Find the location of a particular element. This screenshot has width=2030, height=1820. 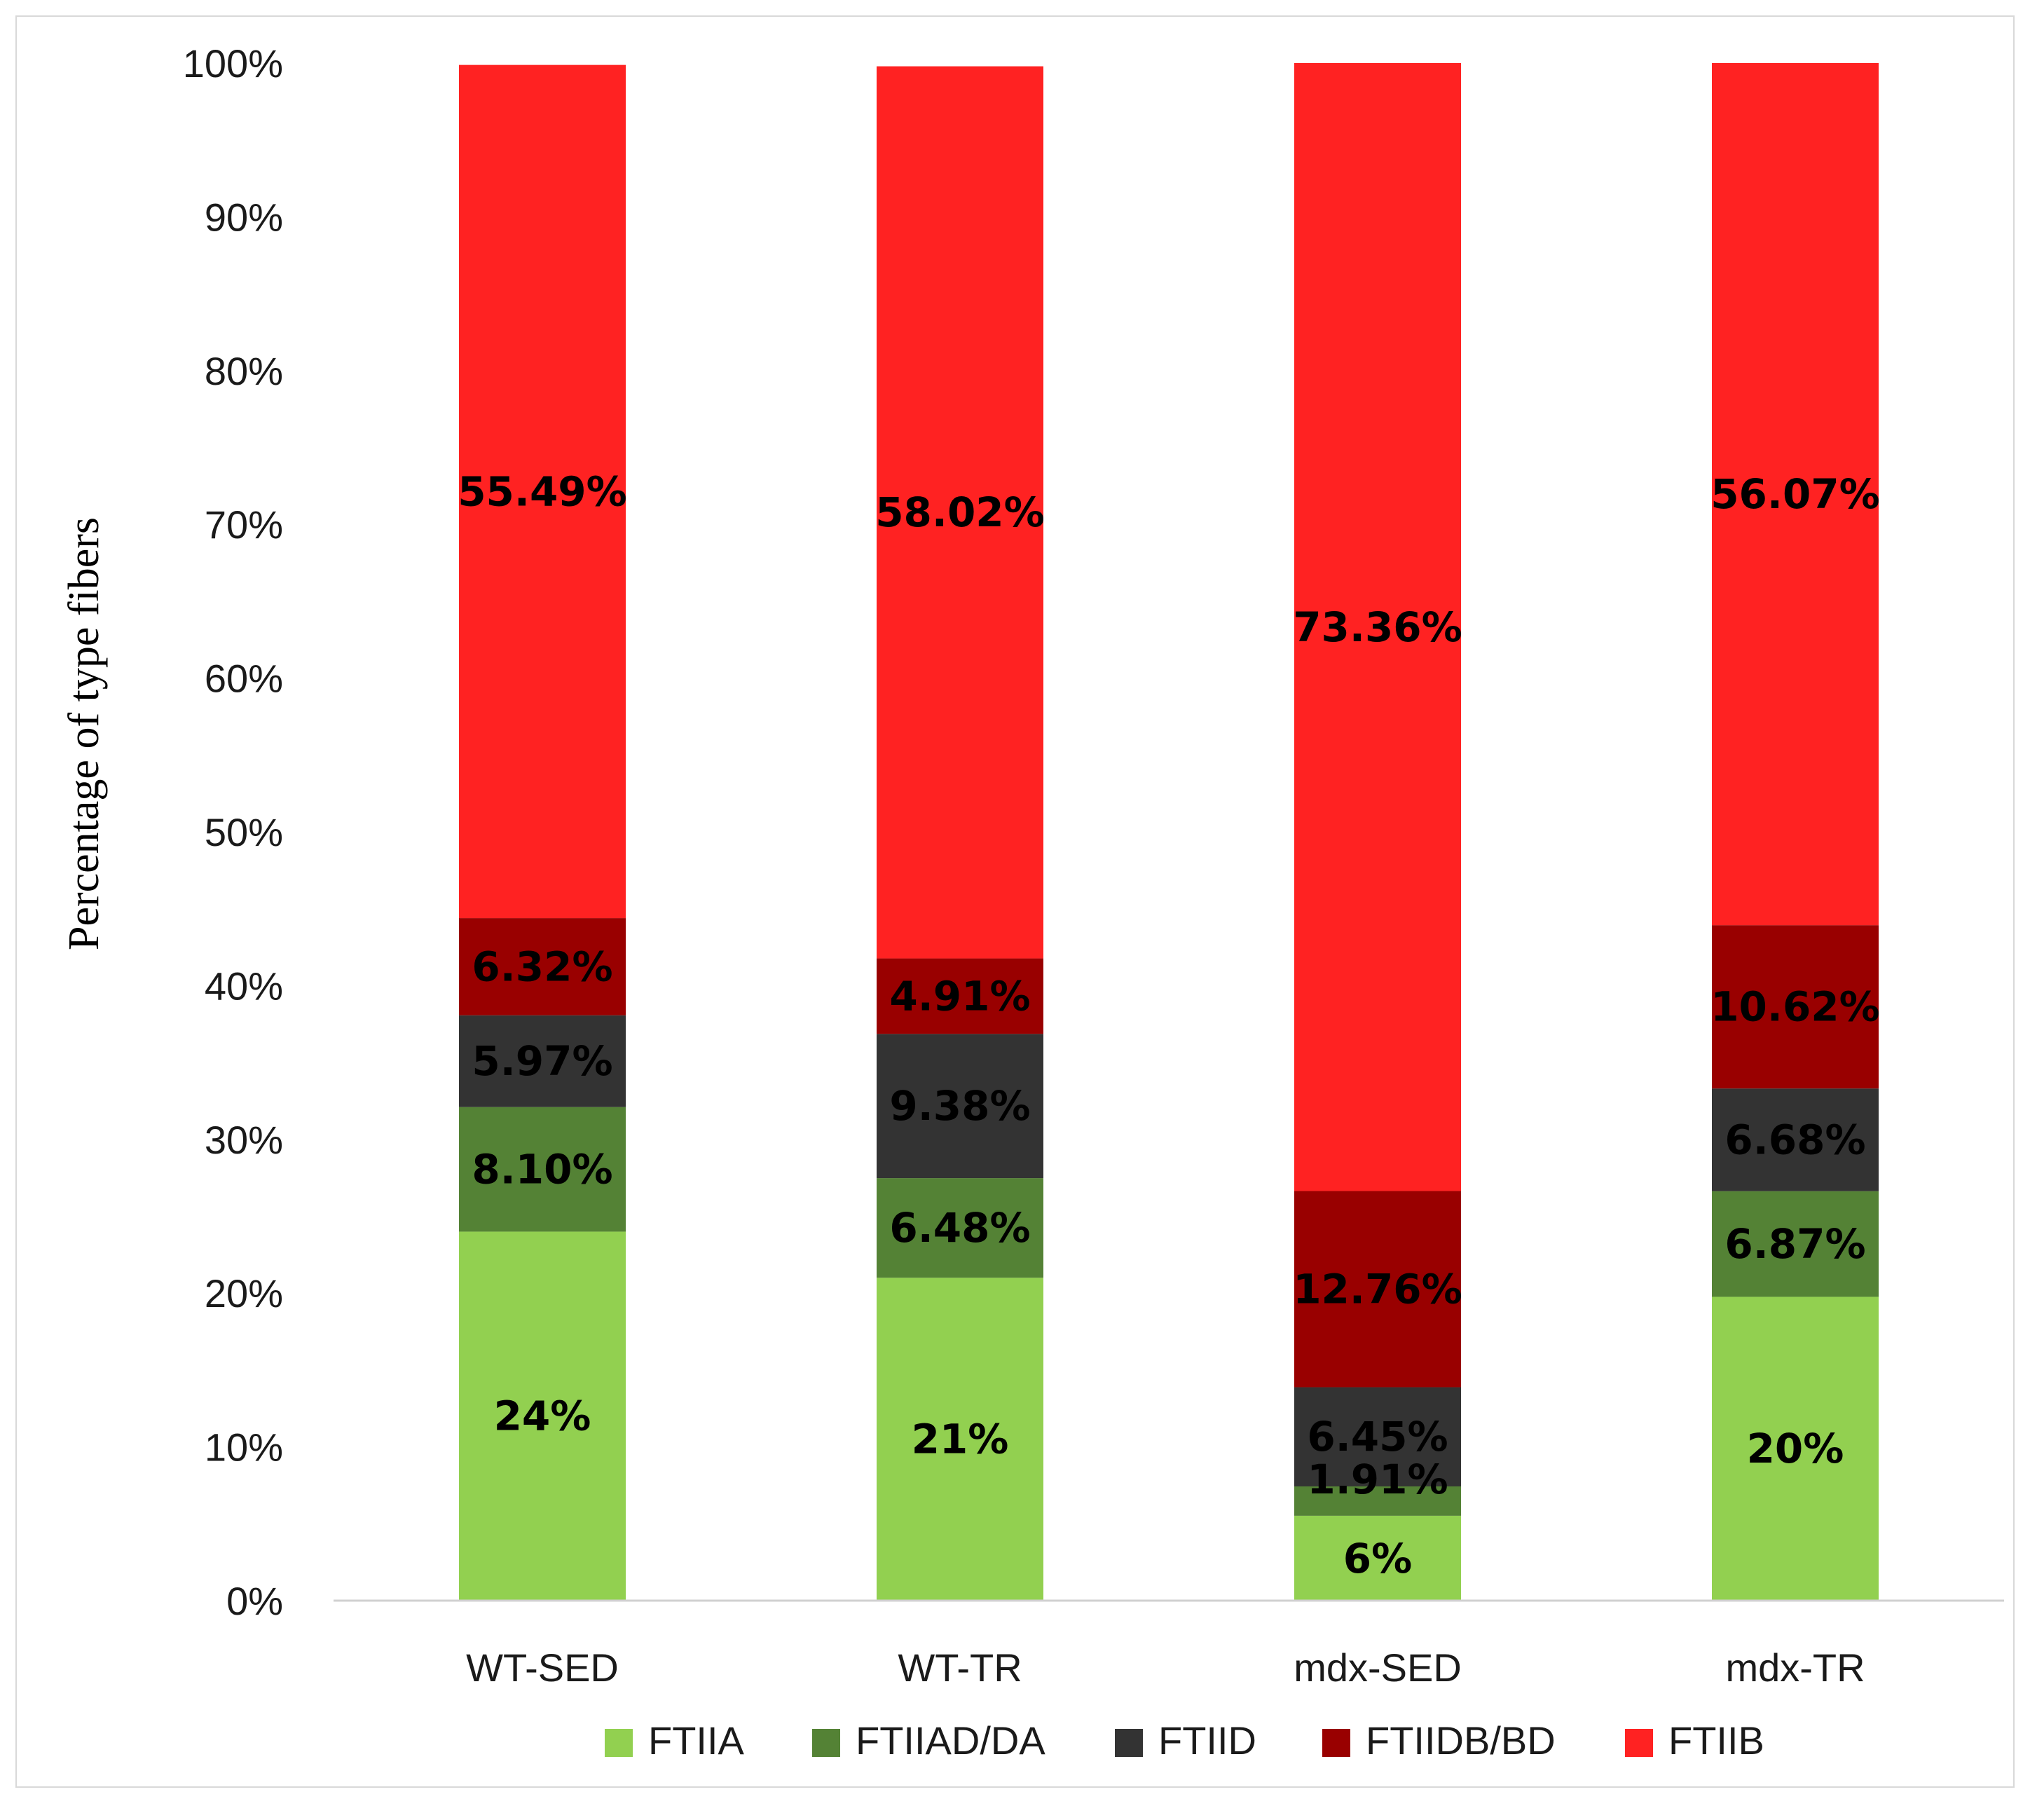

data-label-wt-sed-ftiia: 24% is located at coordinates (542, 1416).